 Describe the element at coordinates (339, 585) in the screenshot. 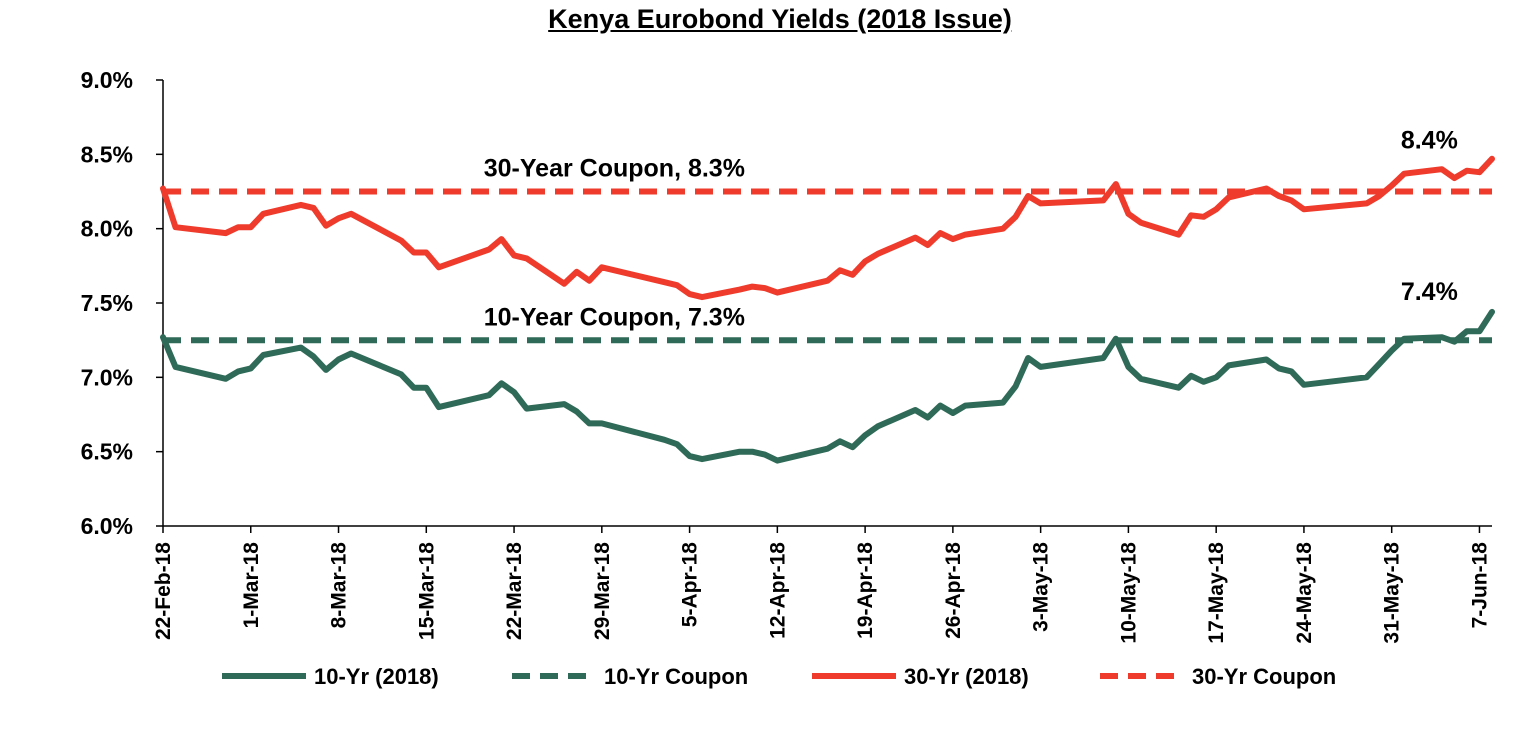

I see `x-tick-label: 8-Mar-18` at that location.